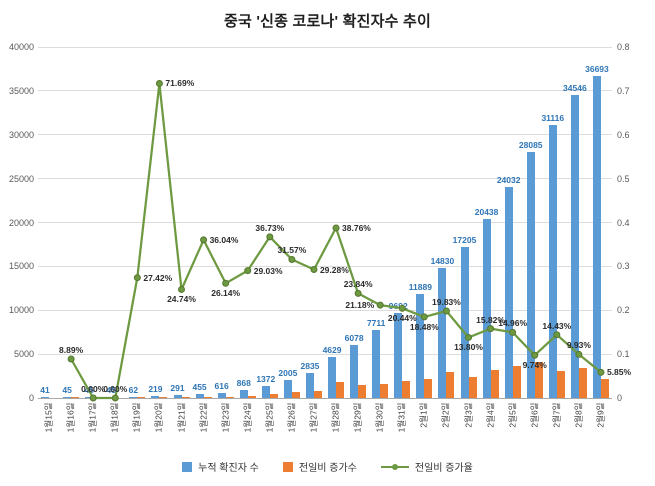 Image resolution: width=655 pixels, height=486 pixels. Describe the element at coordinates (623, 310) in the screenshot. I see `y-axis-tick-right: 0.2` at that location.